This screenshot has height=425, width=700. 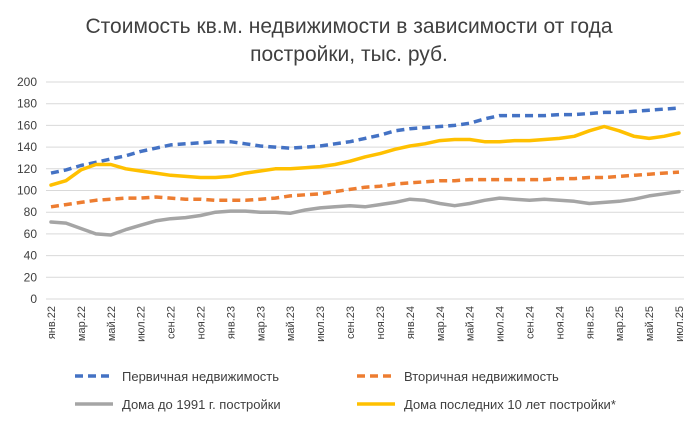 What do you see at coordinates (27, 169) in the screenshot?
I see `y-tick-label: 120` at bounding box center [27, 169].